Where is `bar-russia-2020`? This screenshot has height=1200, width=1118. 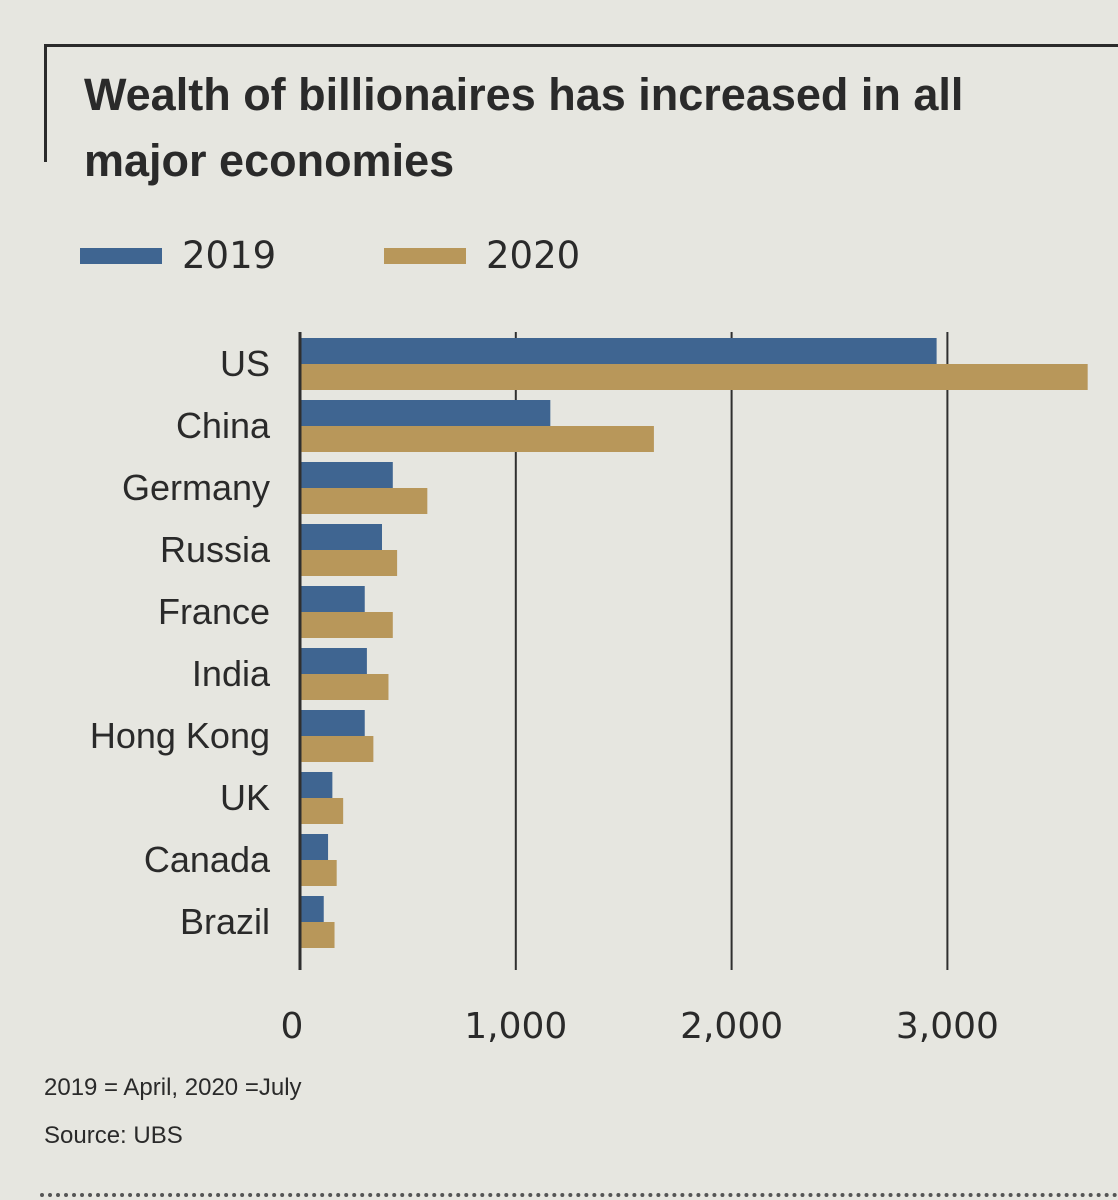 bar-russia-2020 is located at coordinates (349, 563).